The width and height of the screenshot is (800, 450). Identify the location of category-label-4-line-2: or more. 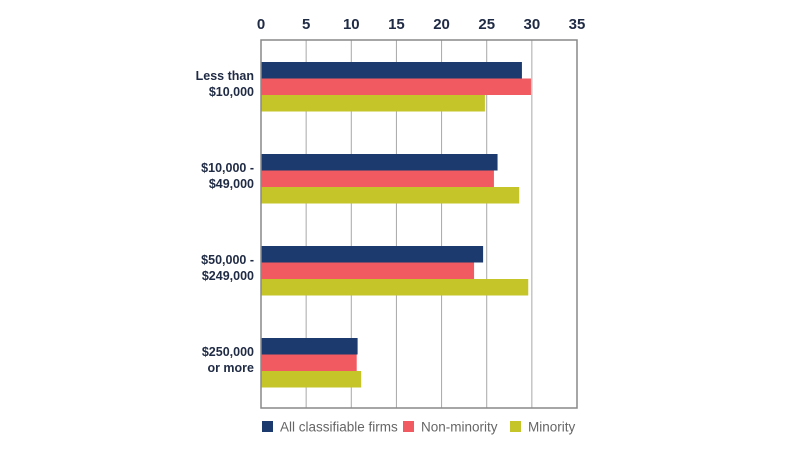
(230, 368).